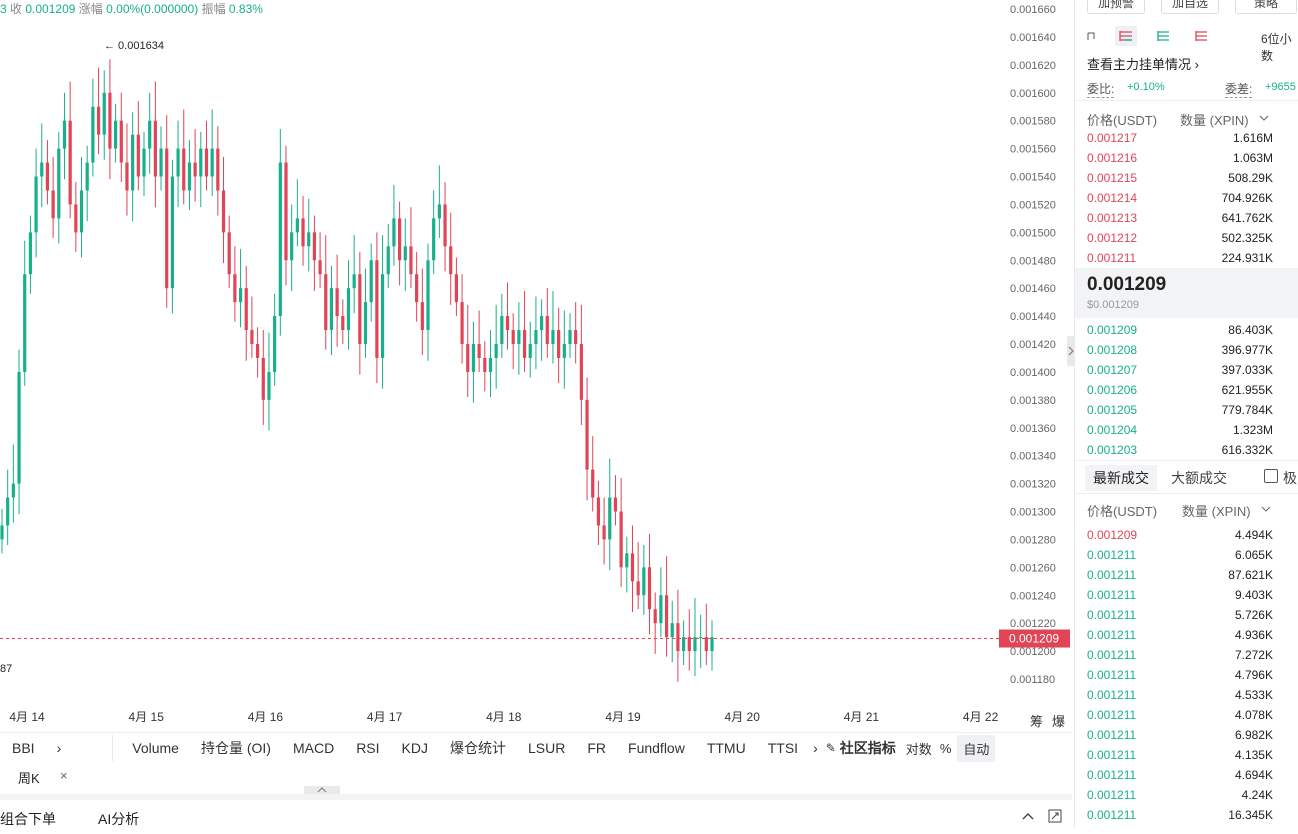 The image size is (1298, 834). I want to click on ask-row: 0.001211 224.931K, so click(1192, 258).